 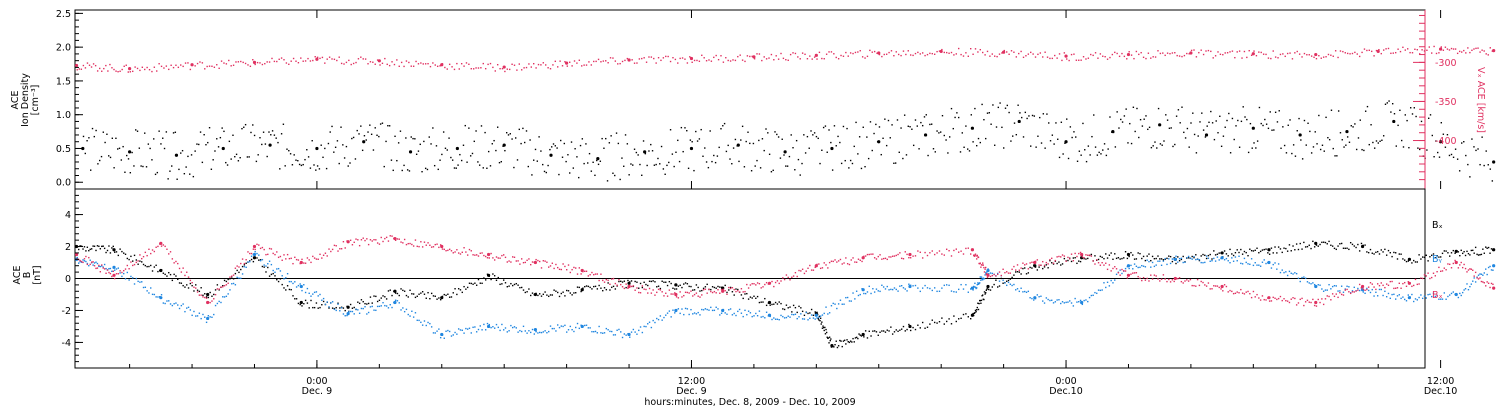 I want to click on bottom-ytick-label-4: 4, so click(x=68, y=215).